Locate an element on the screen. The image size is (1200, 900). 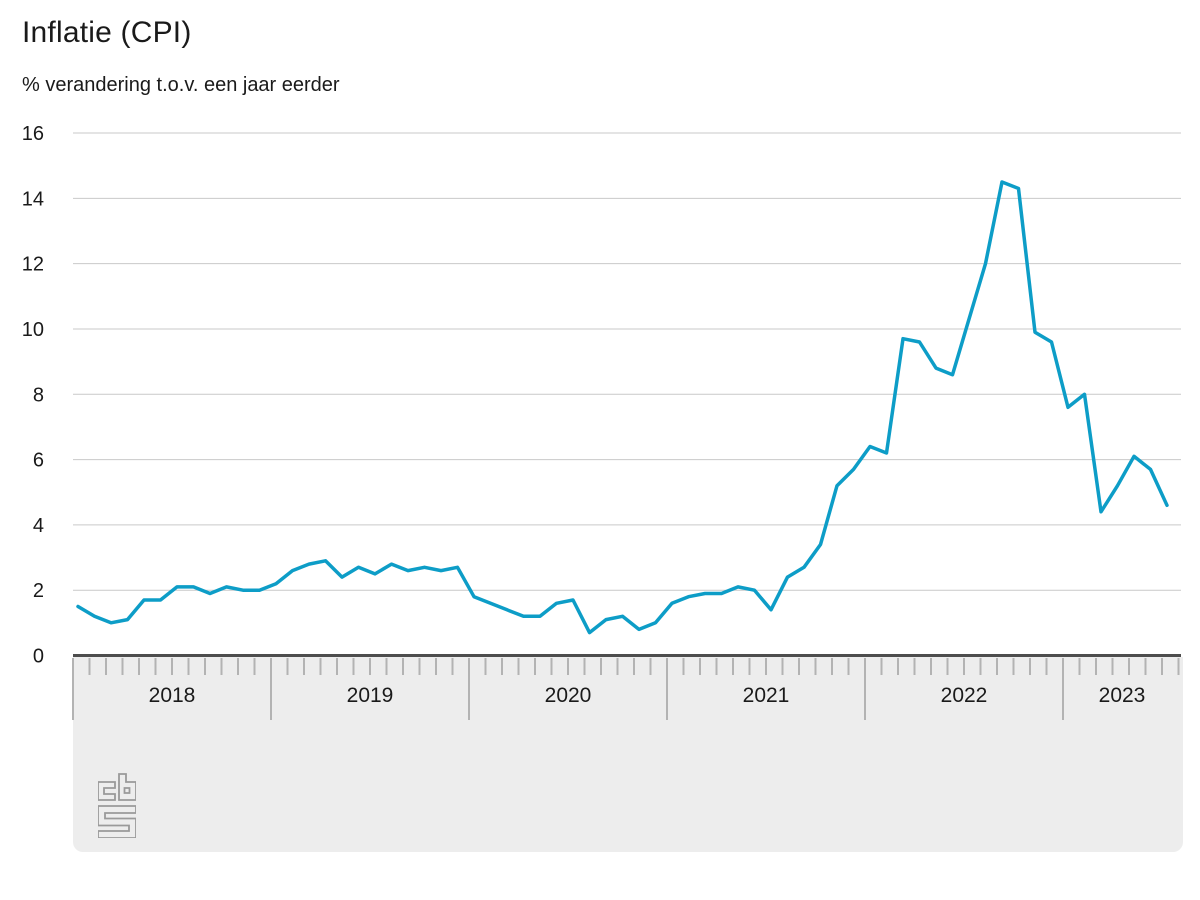
cbs-logo-letter-b is located at coordinates (127, 787).